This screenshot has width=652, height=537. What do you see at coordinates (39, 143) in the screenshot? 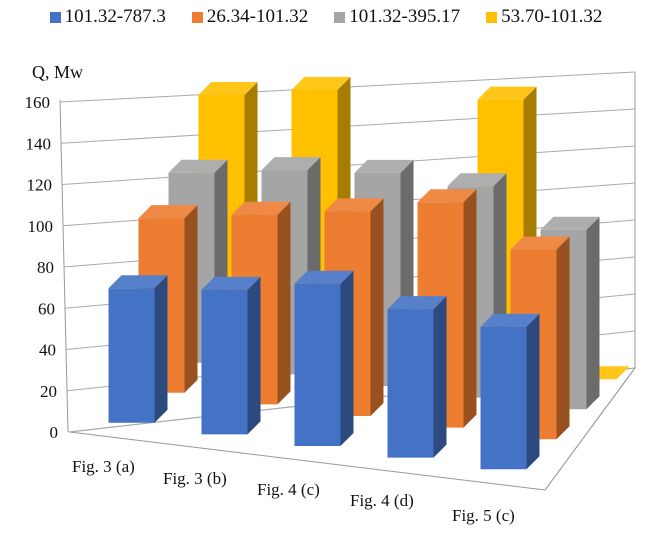
I see `y-tick-label: 140` at bounding box center [39, 143].